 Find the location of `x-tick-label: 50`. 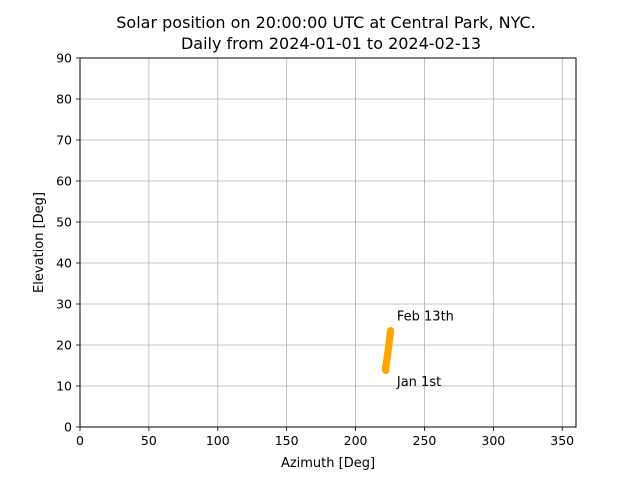

x-tick-label: 50 is located at coordinates (149, 440).